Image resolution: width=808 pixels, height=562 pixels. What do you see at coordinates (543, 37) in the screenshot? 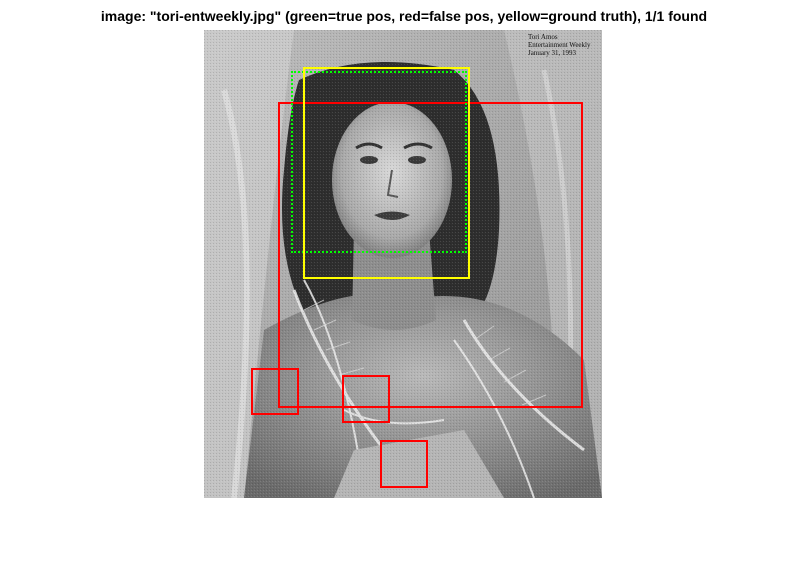
I see `credit-line-name: Tori Amos` at bounding box center [543, 37].